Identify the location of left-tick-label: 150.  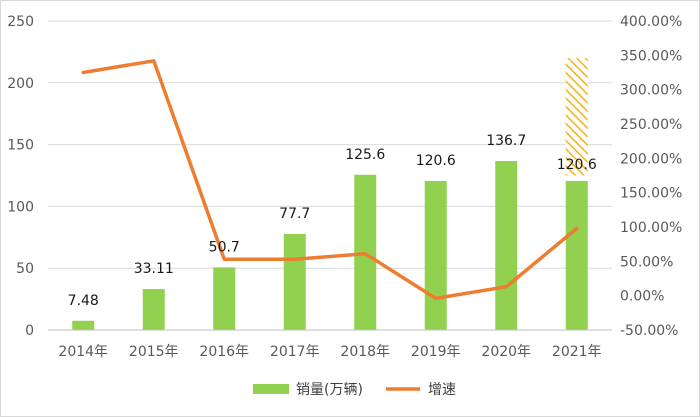
(20, 146).